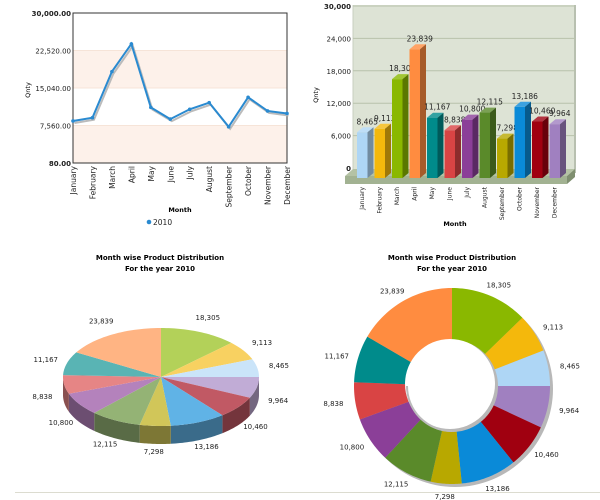 The image size is (600, 500). What do you see at coordinates (73, 121) in the screenshot?
I see `line-point-january` at bounding box center [73, 121].